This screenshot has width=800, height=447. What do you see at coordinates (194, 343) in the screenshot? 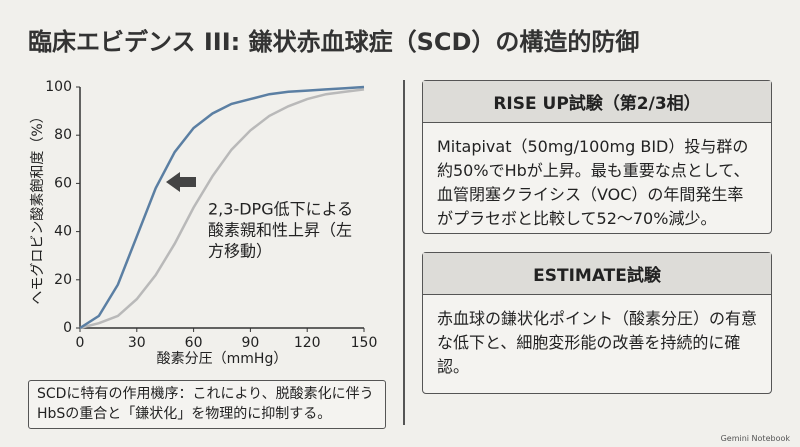
I see `x-tick-label: 60` at bounding box center [194, 343].